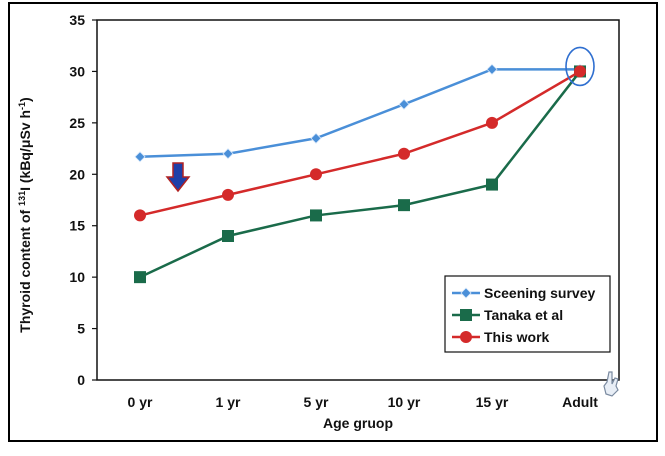  What do you see at coordinates (25, 99) in the screenshot?
I see `y-axis-title-post: )` at bounding box center [25, 99].